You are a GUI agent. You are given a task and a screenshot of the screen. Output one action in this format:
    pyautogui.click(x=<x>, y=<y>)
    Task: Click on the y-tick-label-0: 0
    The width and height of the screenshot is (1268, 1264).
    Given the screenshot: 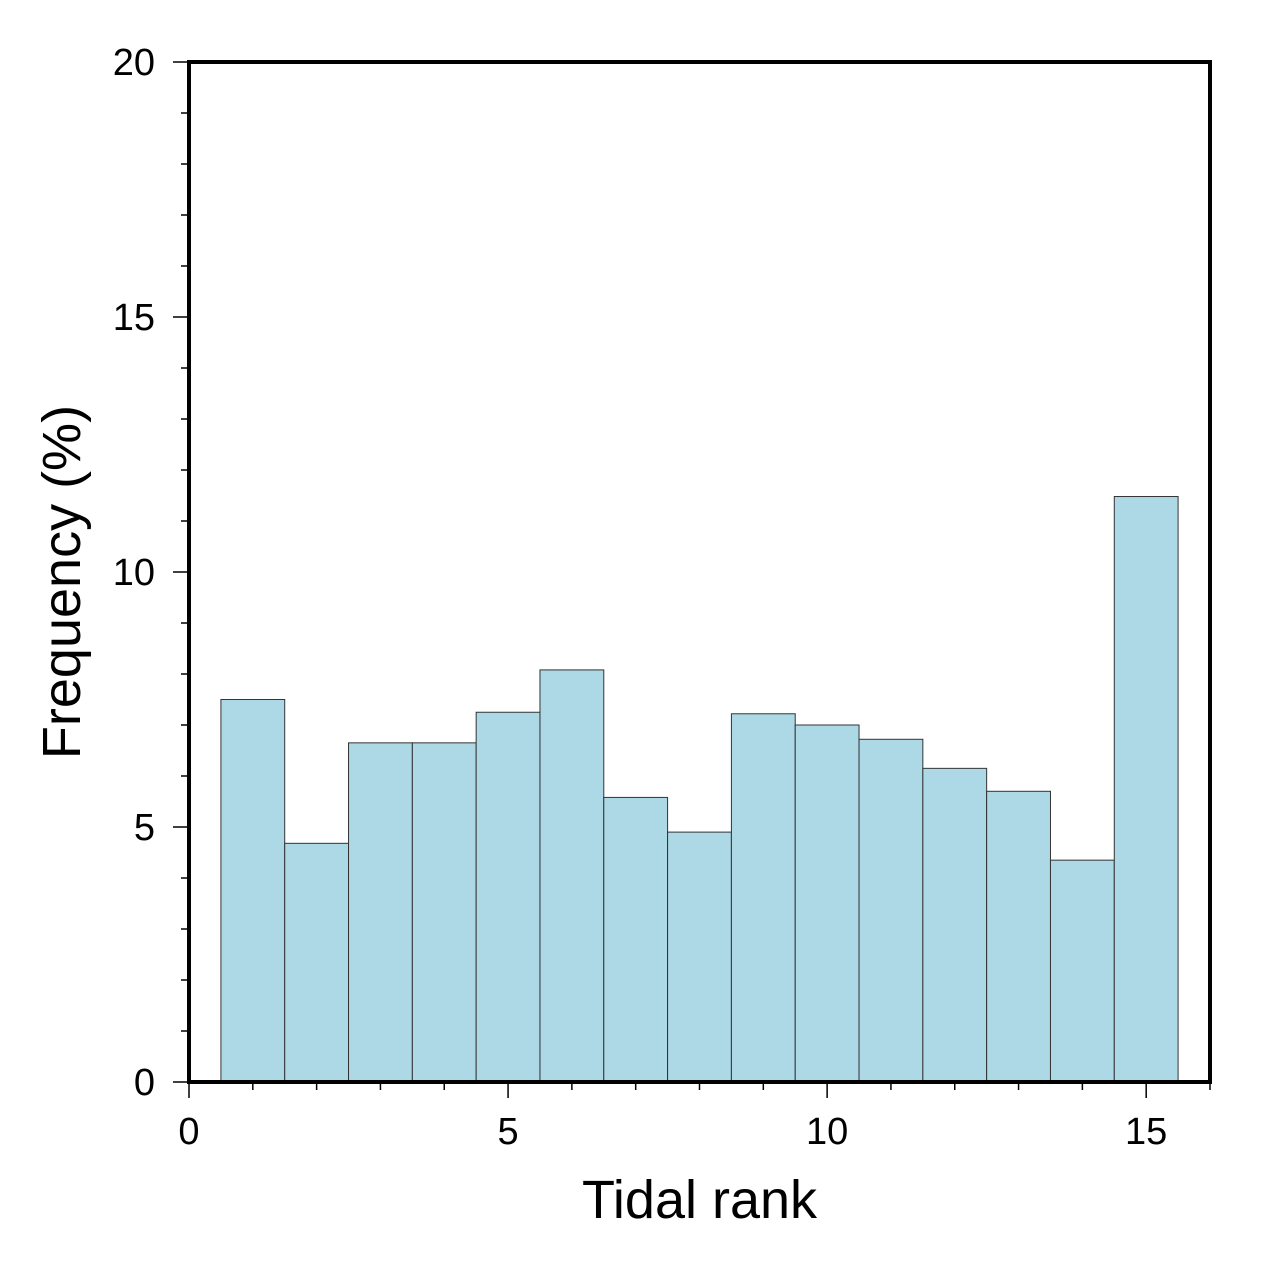 What is the action you would take?
    pyautogui.click(x=144, y=1083)
    